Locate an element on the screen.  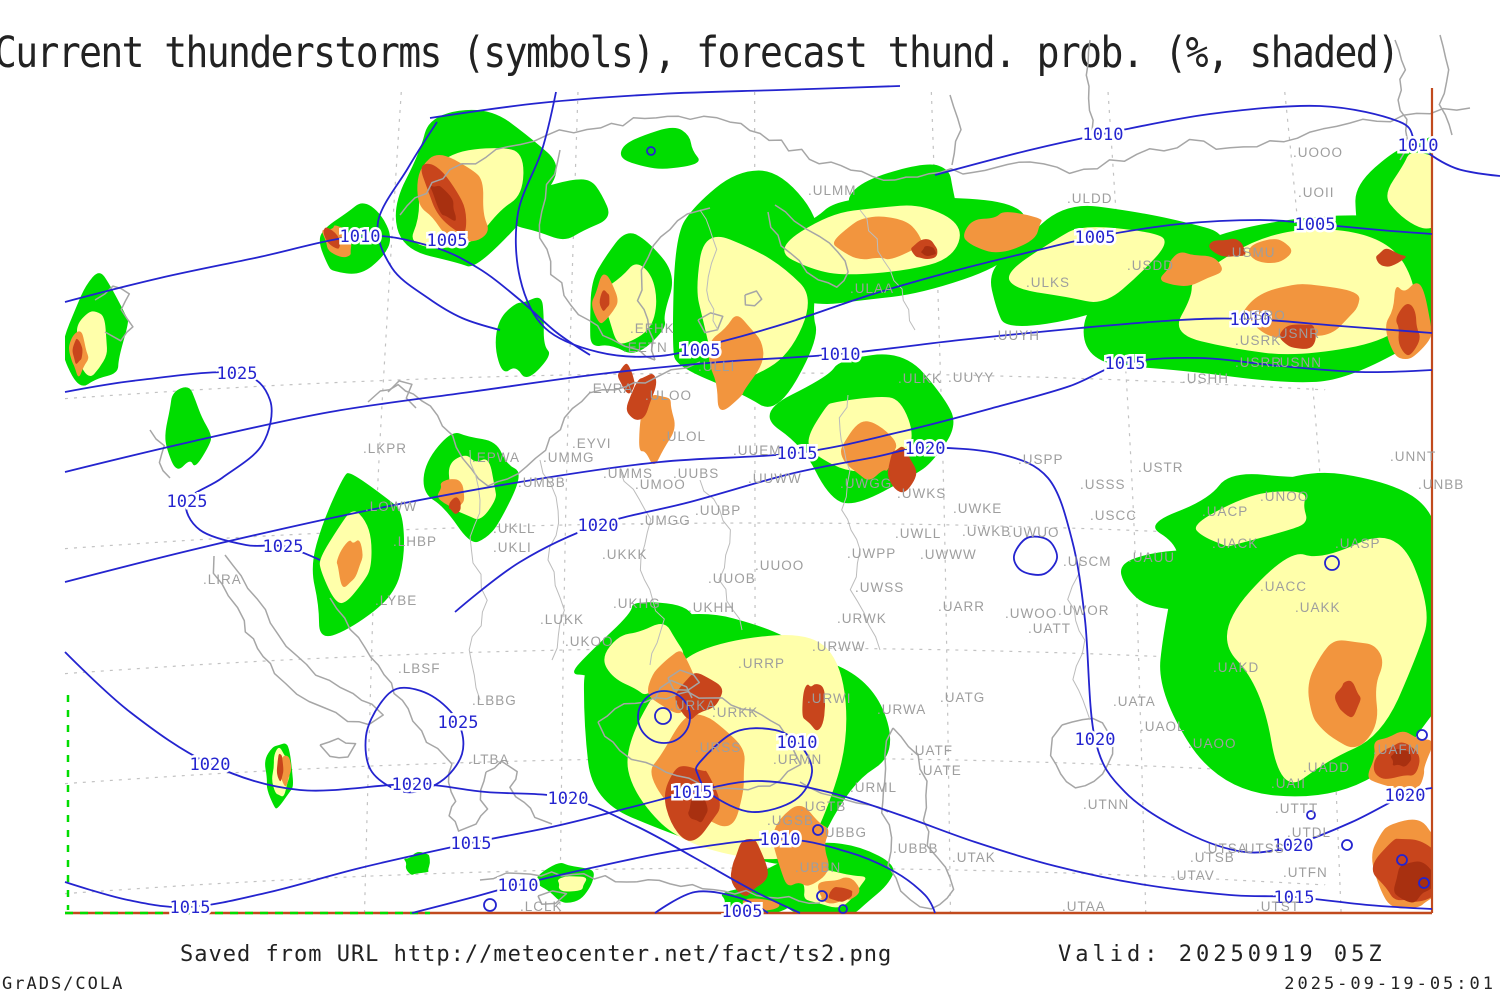
station-label-UACK: .UACK is located at coordinates (1235, 543).